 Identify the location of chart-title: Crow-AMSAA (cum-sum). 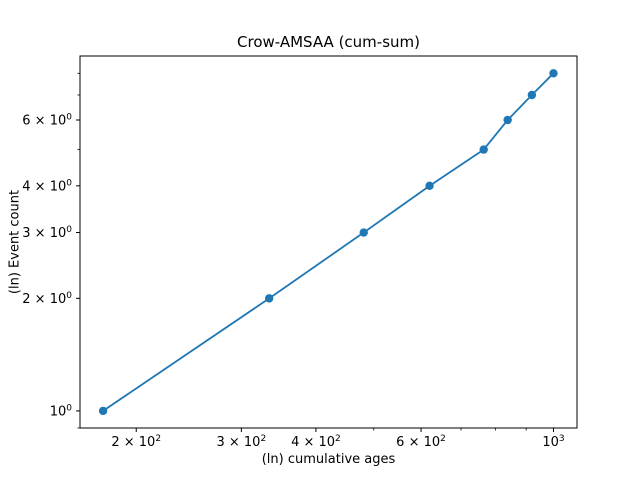
(328, 42).